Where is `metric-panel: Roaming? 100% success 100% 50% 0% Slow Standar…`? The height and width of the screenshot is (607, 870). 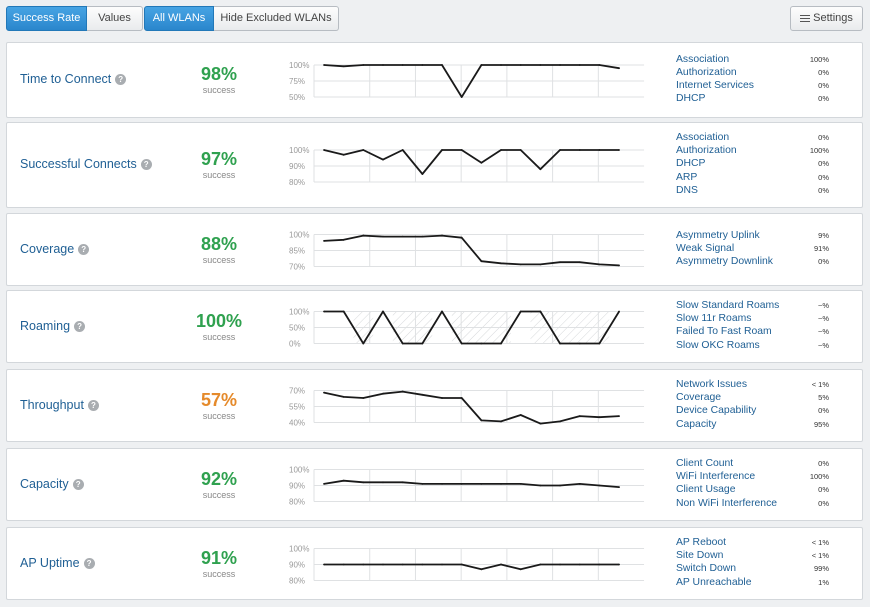
metric-panel: Roaming? 100% success 100% 50% 0% Slow Standar… is located at coordinates (434, 326).